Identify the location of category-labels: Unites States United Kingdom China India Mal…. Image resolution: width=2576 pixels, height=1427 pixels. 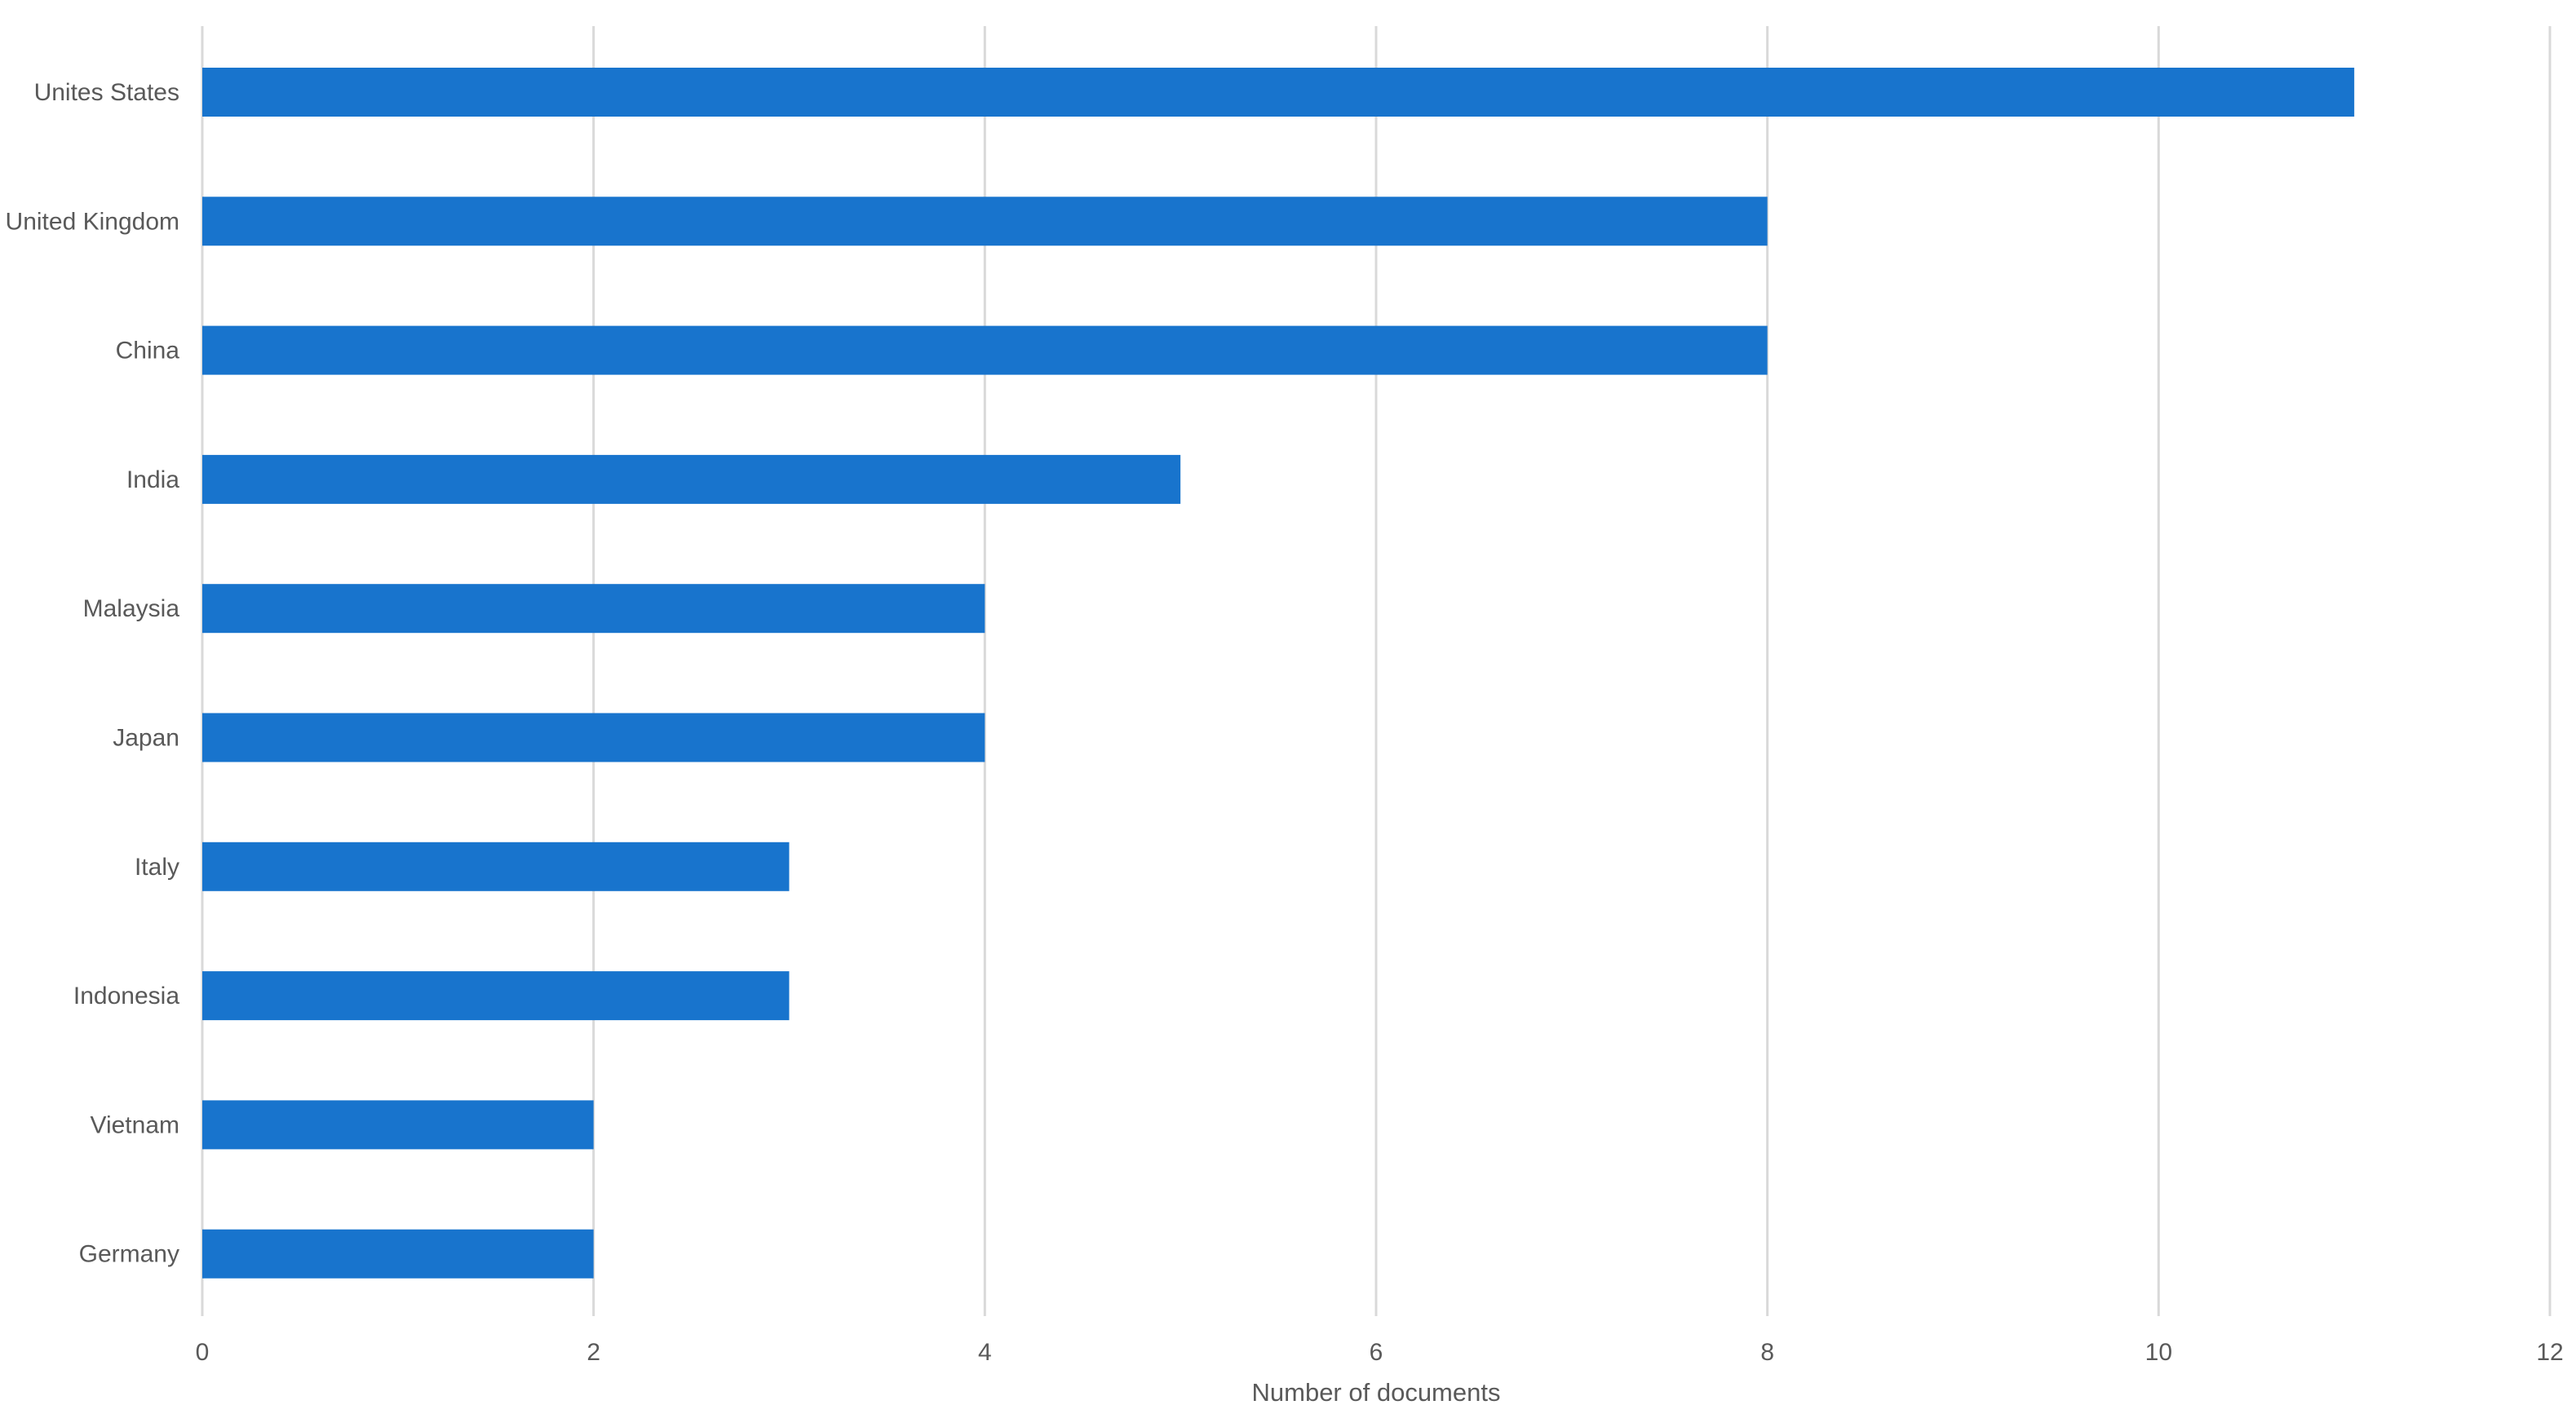
(93, 673).